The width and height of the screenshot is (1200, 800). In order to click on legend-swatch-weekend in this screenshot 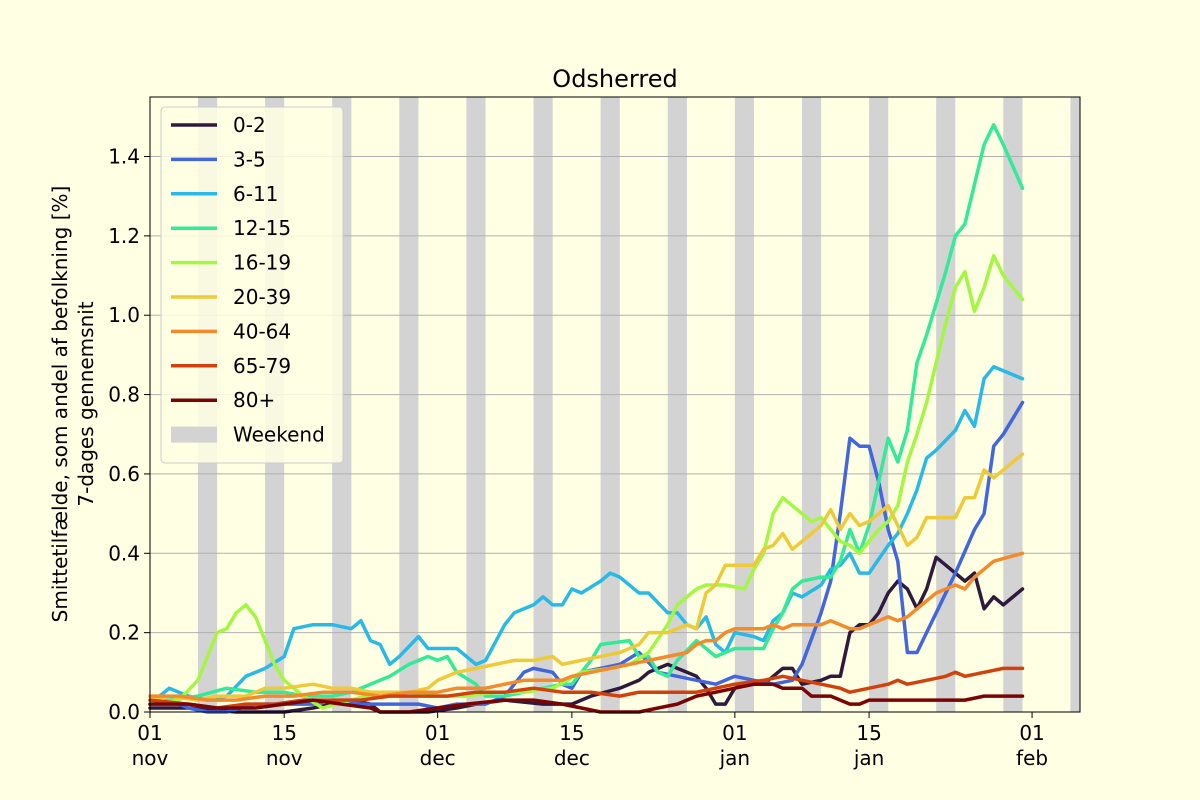, I will do `click(194, 434)`.